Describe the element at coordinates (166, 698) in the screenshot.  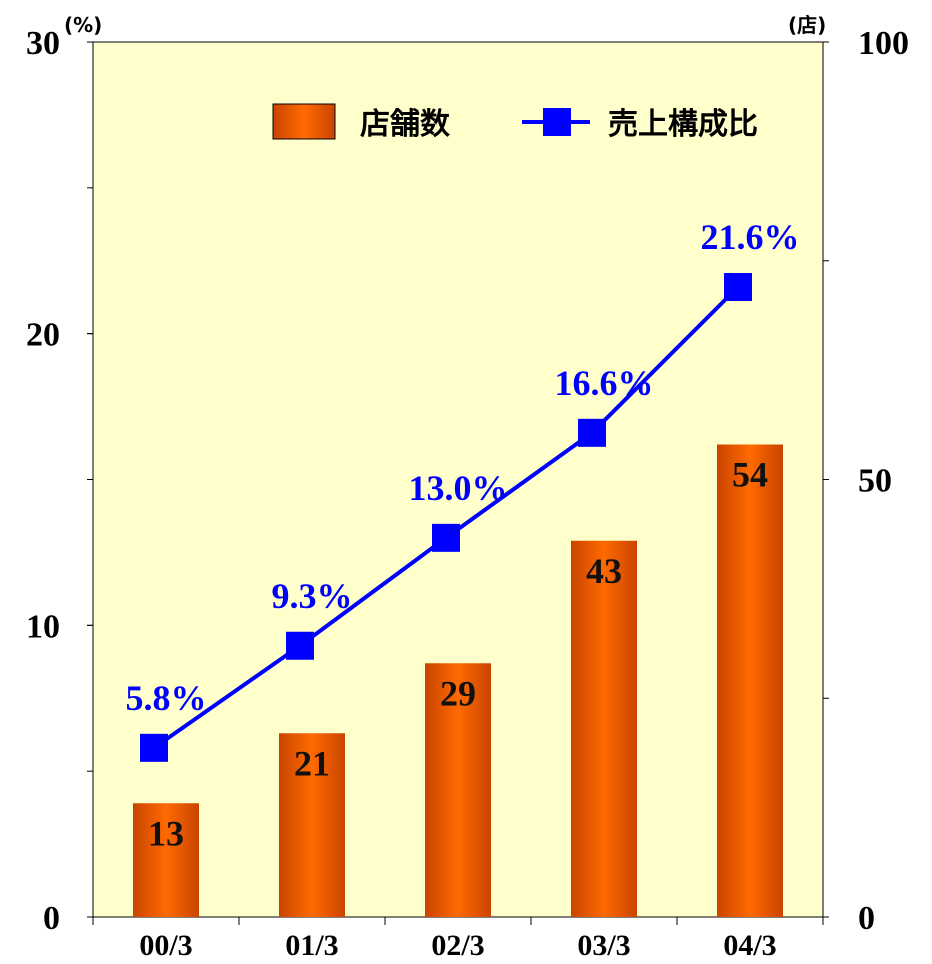
I see `line-value-label: 5.8%` at that location.